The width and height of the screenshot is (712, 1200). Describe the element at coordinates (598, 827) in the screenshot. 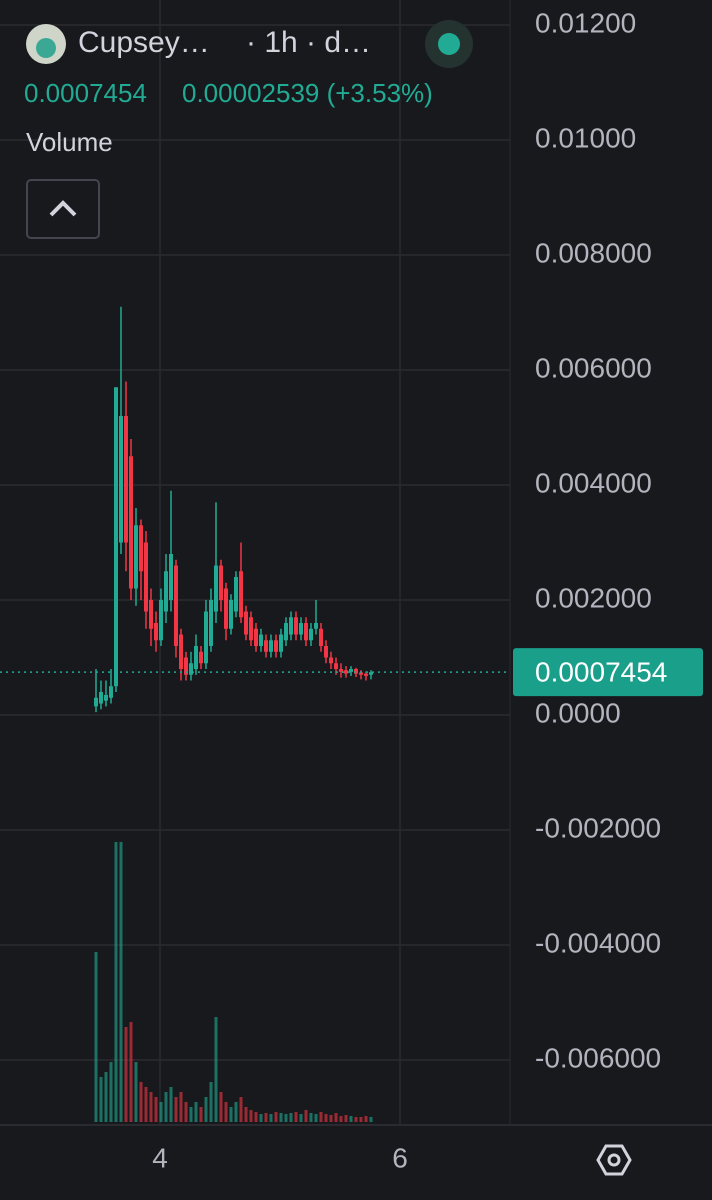

I see `y-tick-label: -0.002000` at that location.